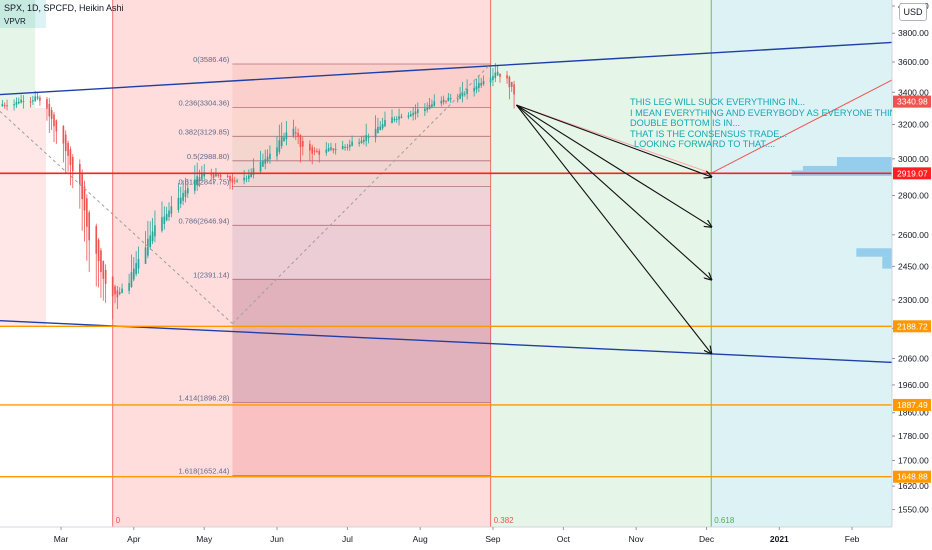 This screenshot has height=550, width=932. What do you see at coordinates (913, 62) in the screenshot?
I see `y-tick-label: 3600.00` at bounding box center [913, 62].